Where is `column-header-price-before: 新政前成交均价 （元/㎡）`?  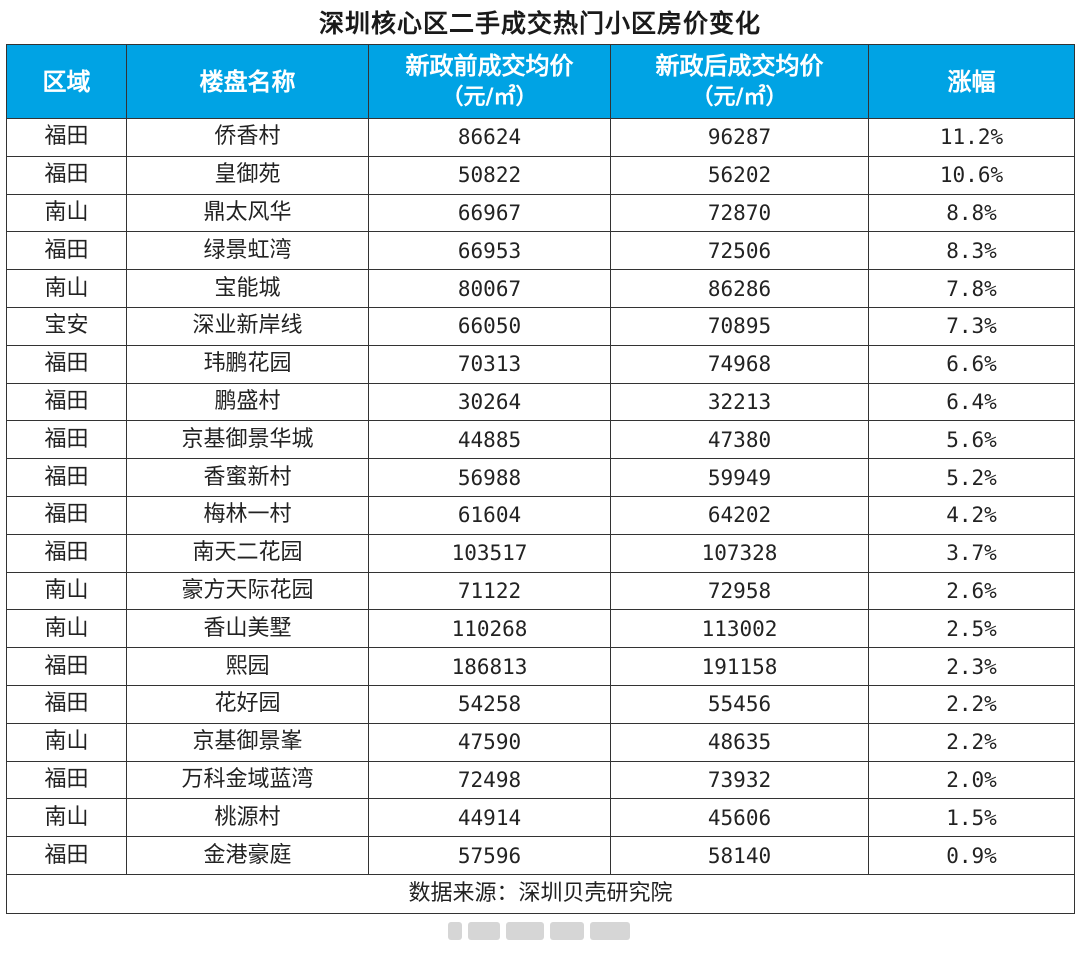
column-header-price-before: 新政前成交均价 （元/㎡） is located at coordinates (489, 81).